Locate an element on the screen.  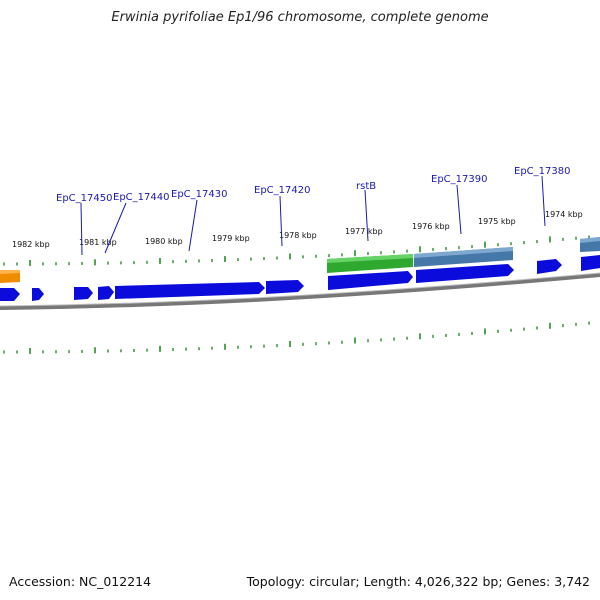
cds-track is located at coordinates (300, 278).